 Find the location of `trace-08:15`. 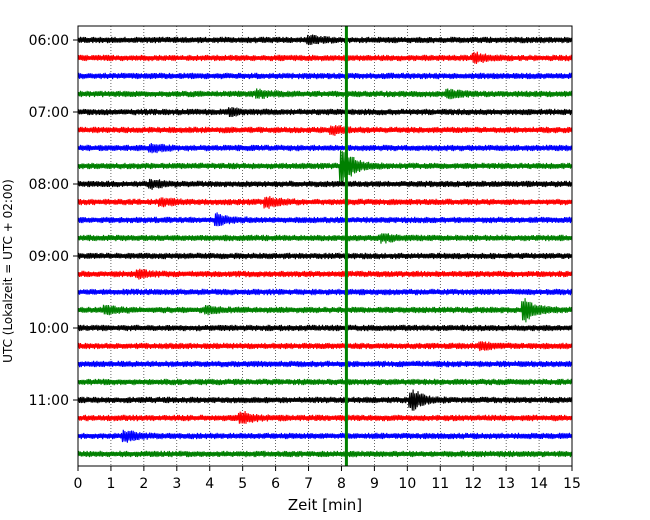

trace-08:15 is located at coordinates (325, 202).